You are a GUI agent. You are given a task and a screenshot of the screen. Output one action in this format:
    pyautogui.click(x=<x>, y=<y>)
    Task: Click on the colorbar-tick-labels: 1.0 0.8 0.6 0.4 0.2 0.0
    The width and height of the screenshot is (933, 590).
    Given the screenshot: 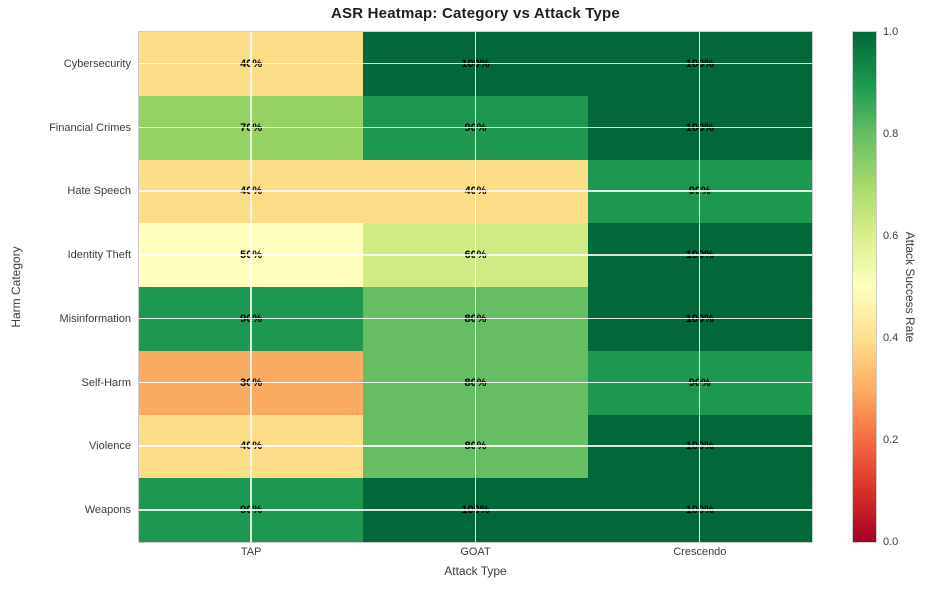 What is the action you would take?
    pyautogui.click(x=900, y=287)
    